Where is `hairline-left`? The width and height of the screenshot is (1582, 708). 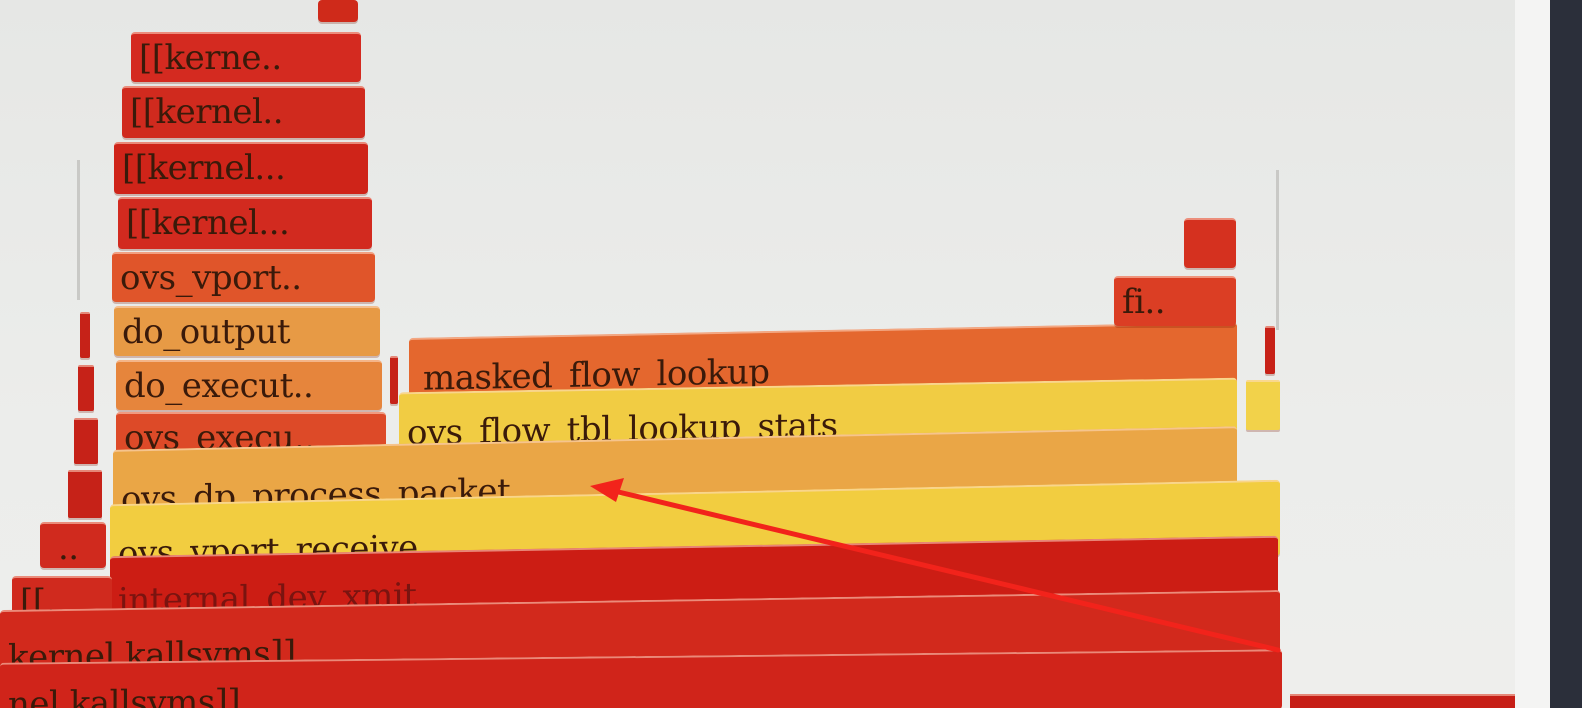 hairline-left is located at coordinates (78, 230).